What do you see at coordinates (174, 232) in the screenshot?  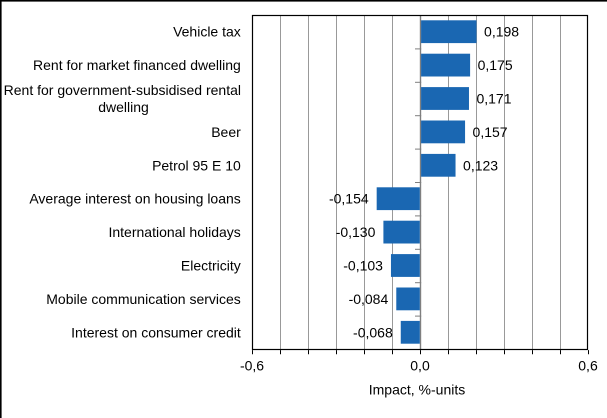 I see `svg-text: International holidays` at bounding box center [174, 232].